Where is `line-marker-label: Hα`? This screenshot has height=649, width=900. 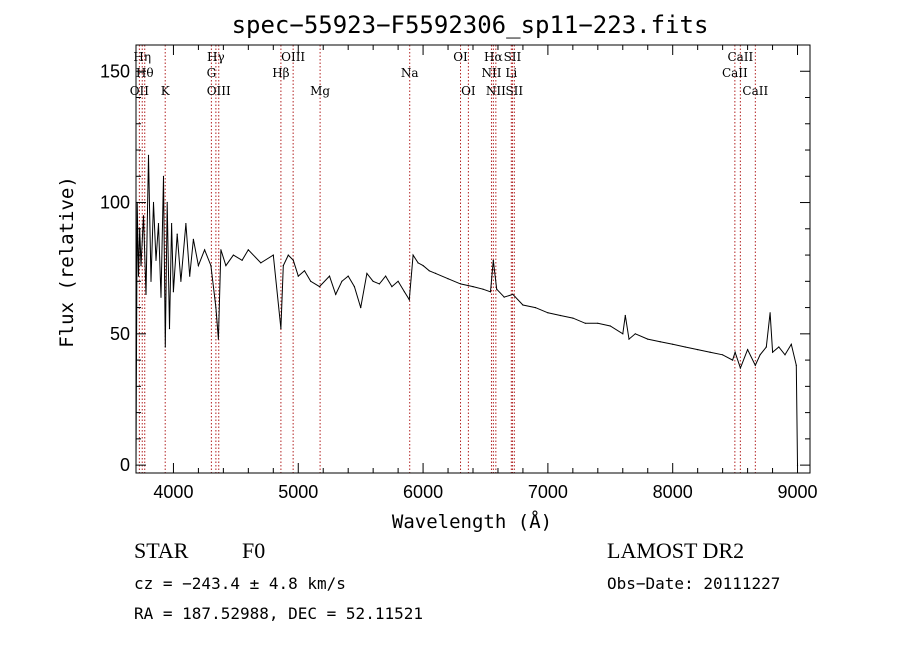
line-marker-label: Hα is located at coordinates (493, 57).